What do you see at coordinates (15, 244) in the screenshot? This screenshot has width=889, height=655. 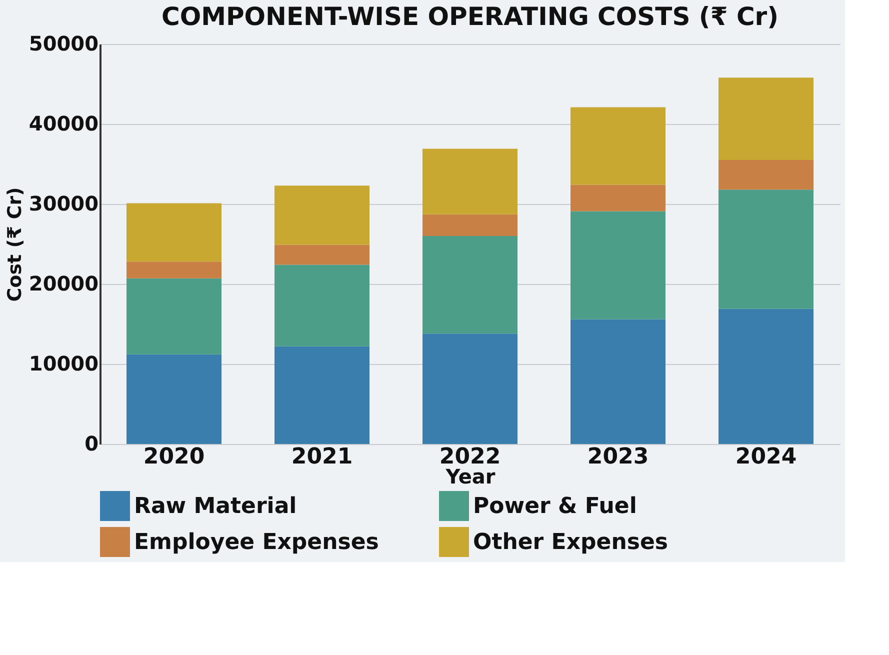 I see `y-axis-title: Cost (₹ Cr)` at bounding box center [15, 244].